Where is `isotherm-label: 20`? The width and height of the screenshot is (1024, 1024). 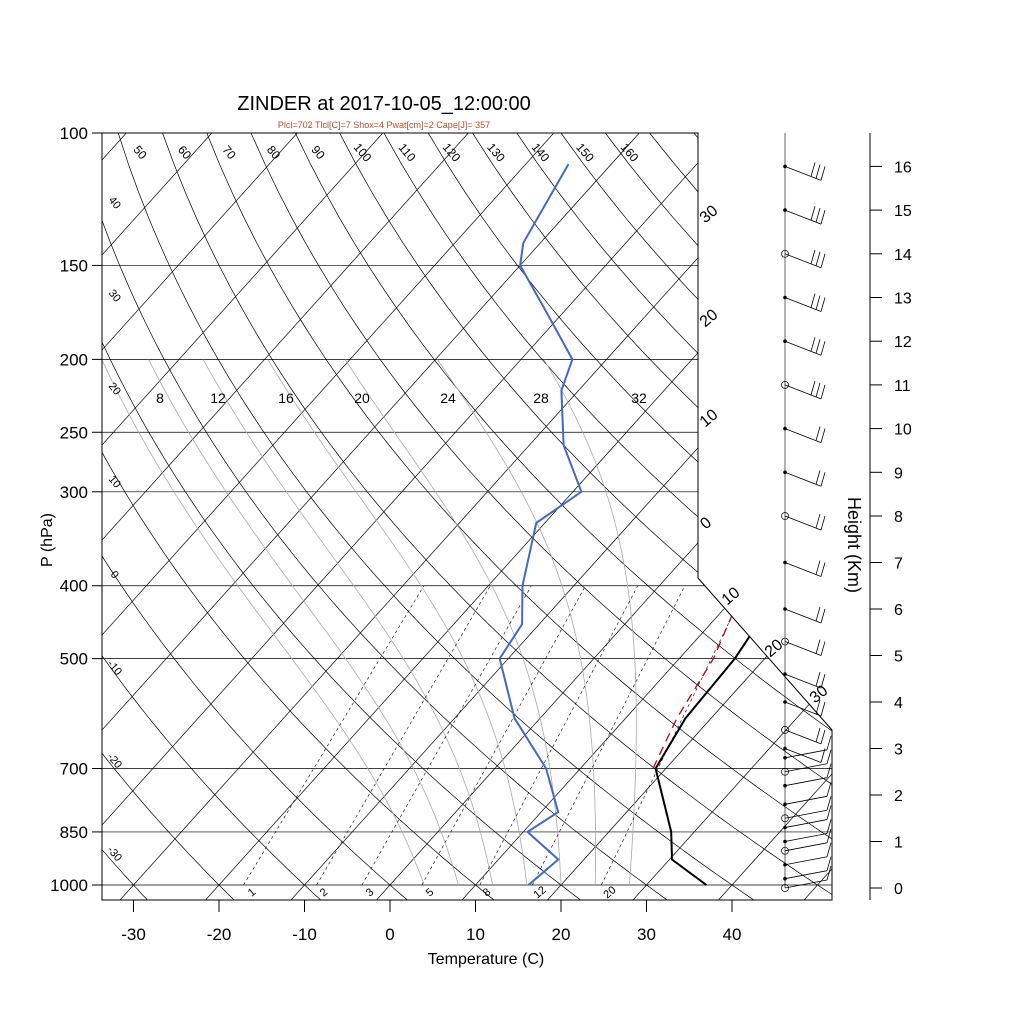 isotherm-label: 20 is located at coordinates (774, 648).